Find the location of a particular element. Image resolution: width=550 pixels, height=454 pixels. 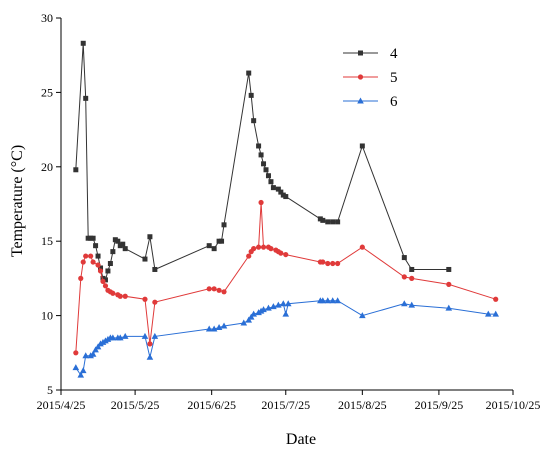

legend-item-6: 6 is located at coordinates (370, 102).